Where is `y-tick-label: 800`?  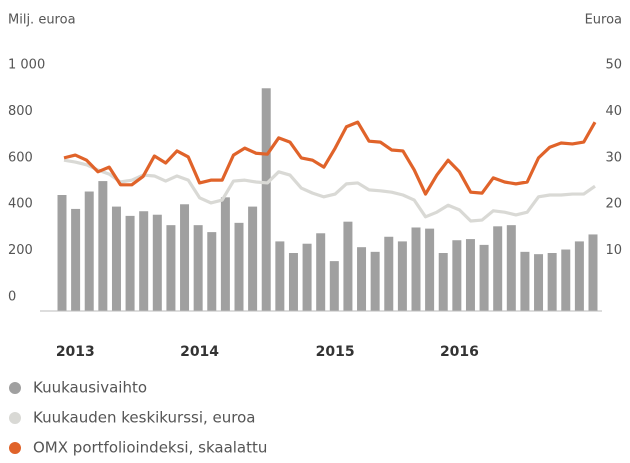
y-tick-label: 800 is located at coordinates (20, 111).